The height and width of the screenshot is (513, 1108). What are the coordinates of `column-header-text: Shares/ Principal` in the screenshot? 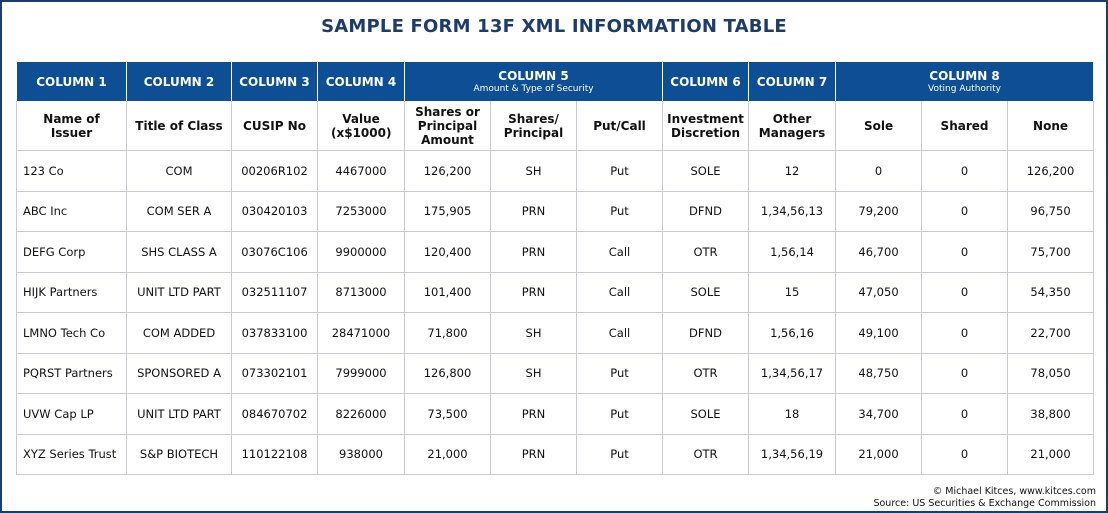 It's located at (533, 125).